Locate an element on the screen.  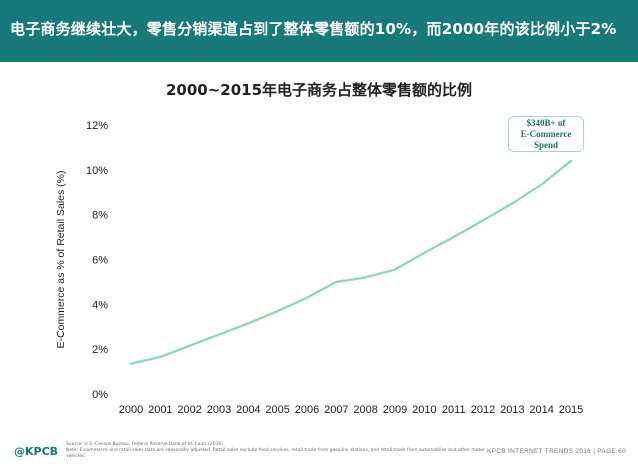
x-tick-label: 2007 is located at coordinates (336, 410).